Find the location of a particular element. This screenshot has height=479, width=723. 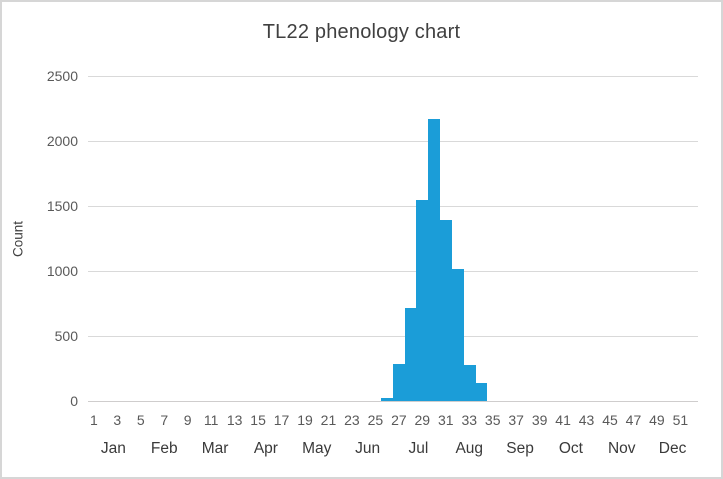

x-week-label-19: 19 is located at coordinates (305, 420).